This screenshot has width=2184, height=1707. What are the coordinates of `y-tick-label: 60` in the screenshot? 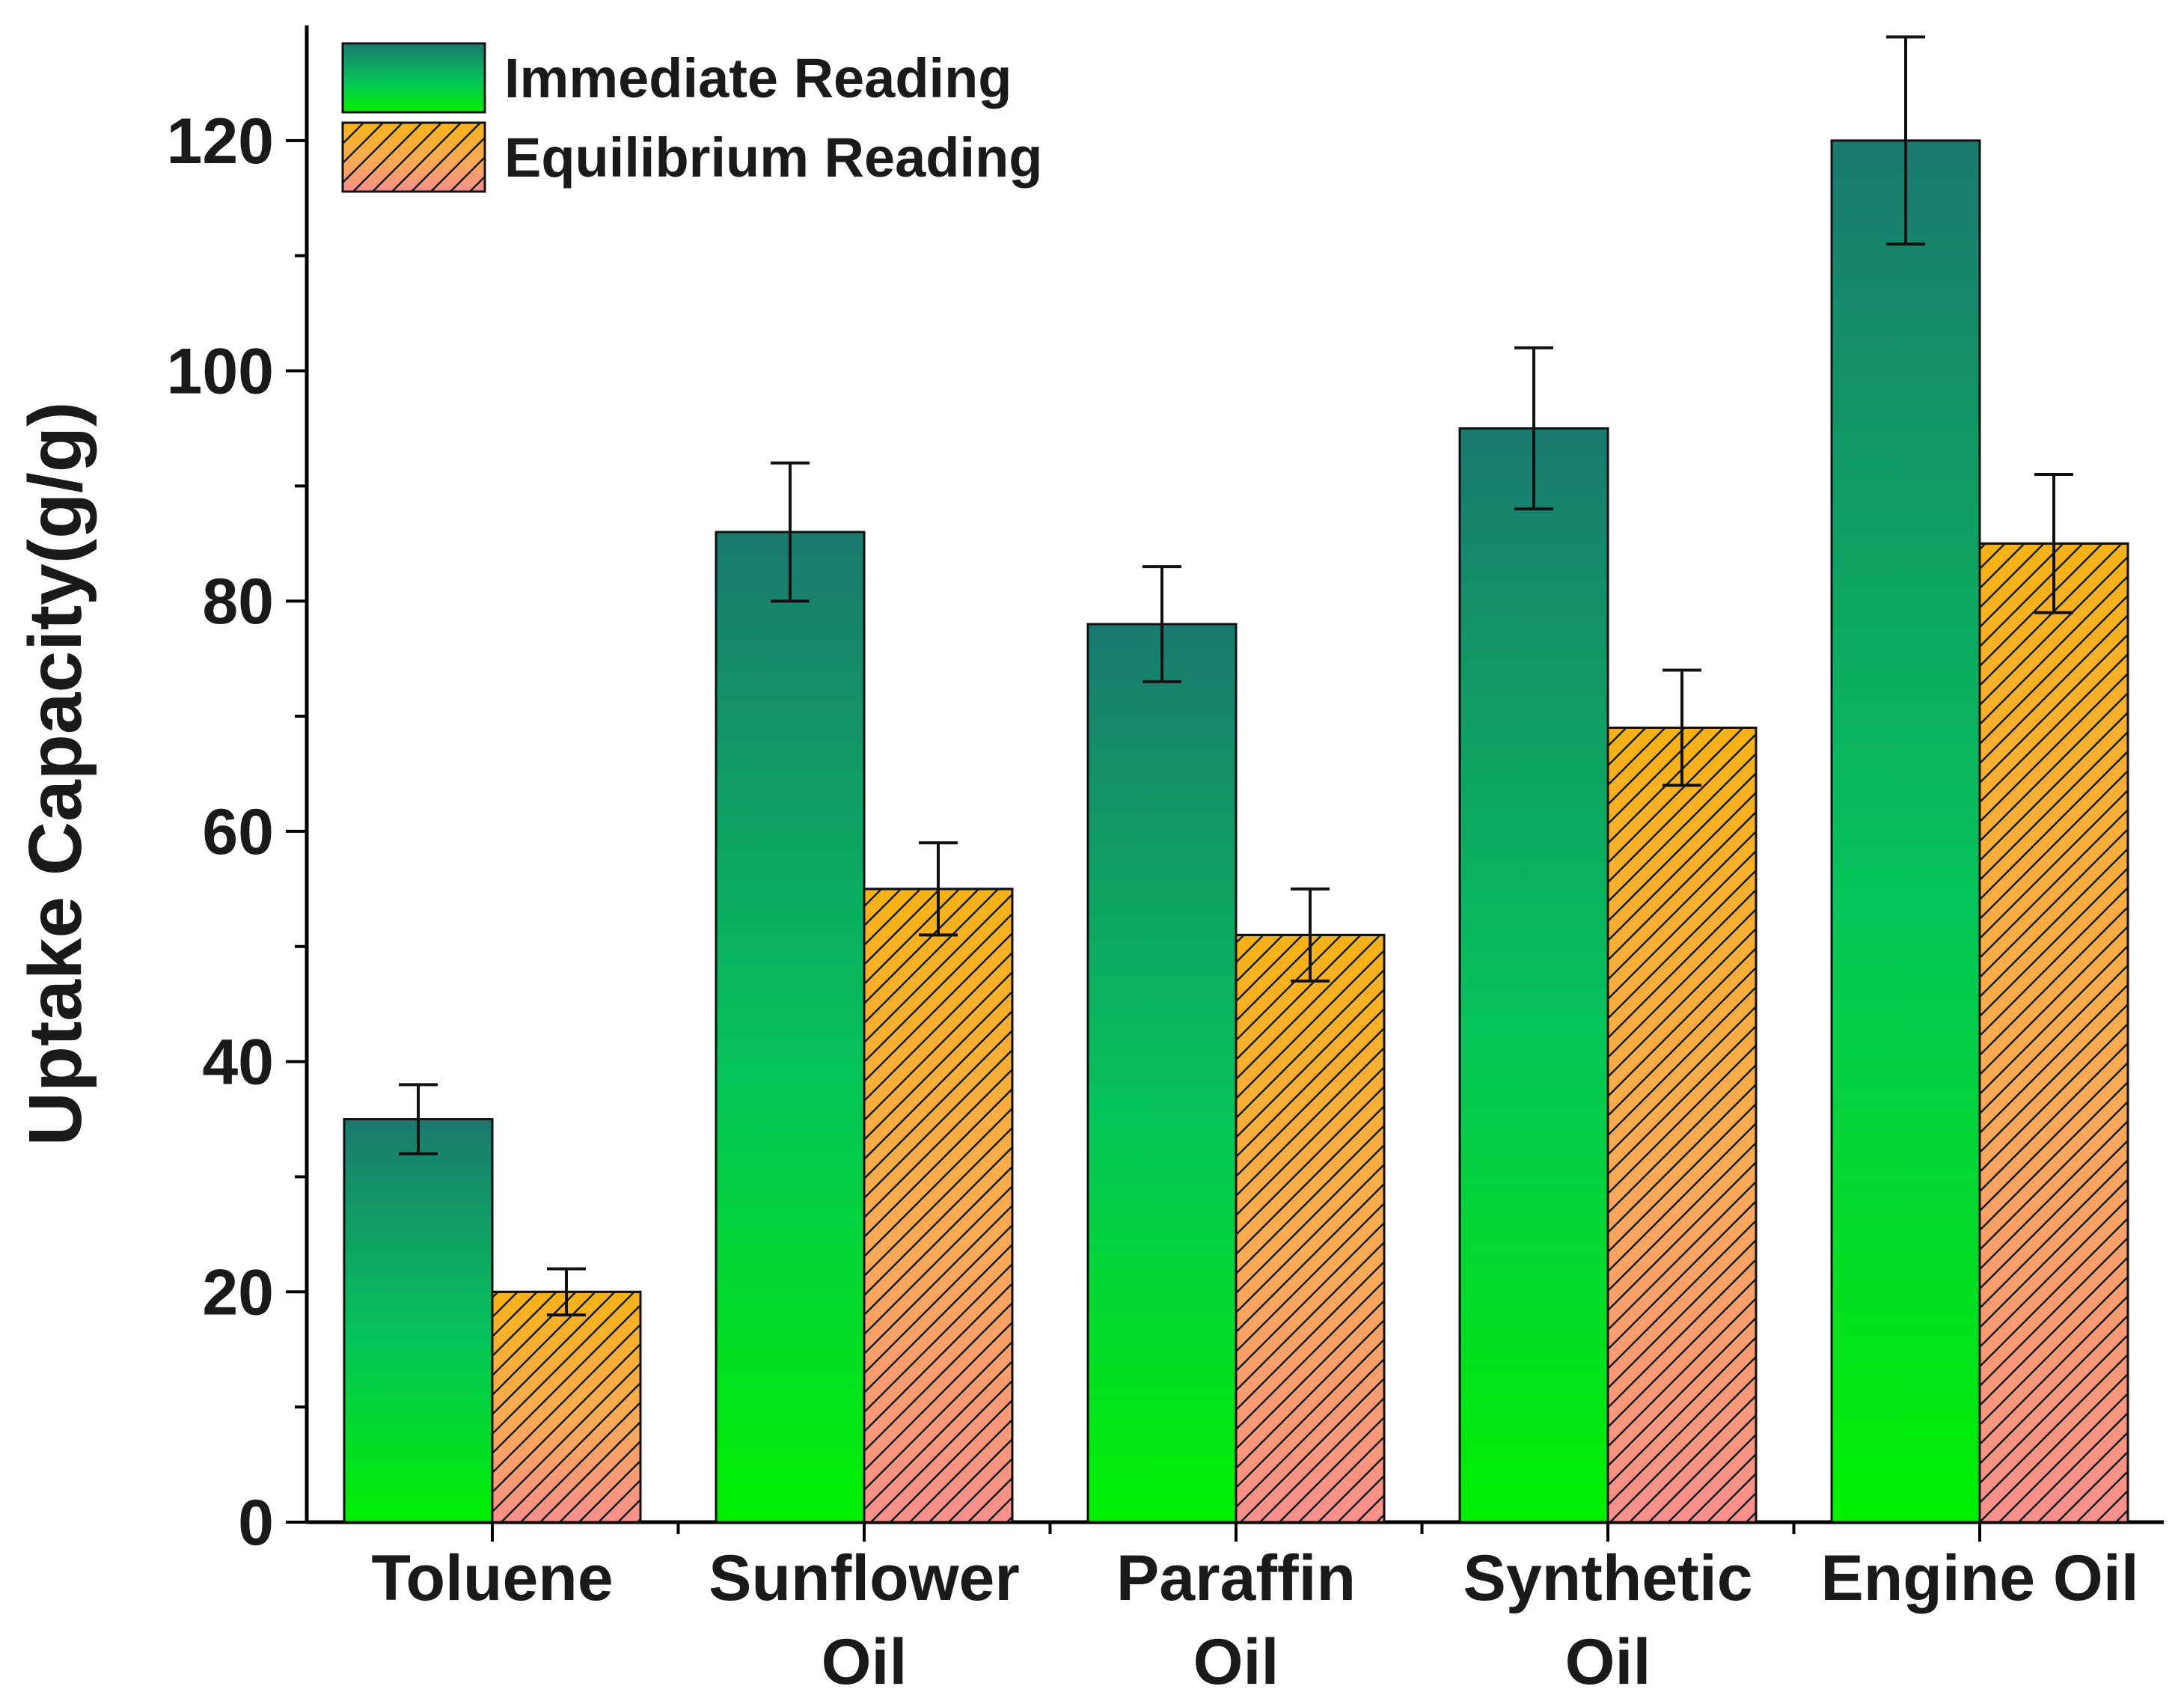 It's located at (238, 832).